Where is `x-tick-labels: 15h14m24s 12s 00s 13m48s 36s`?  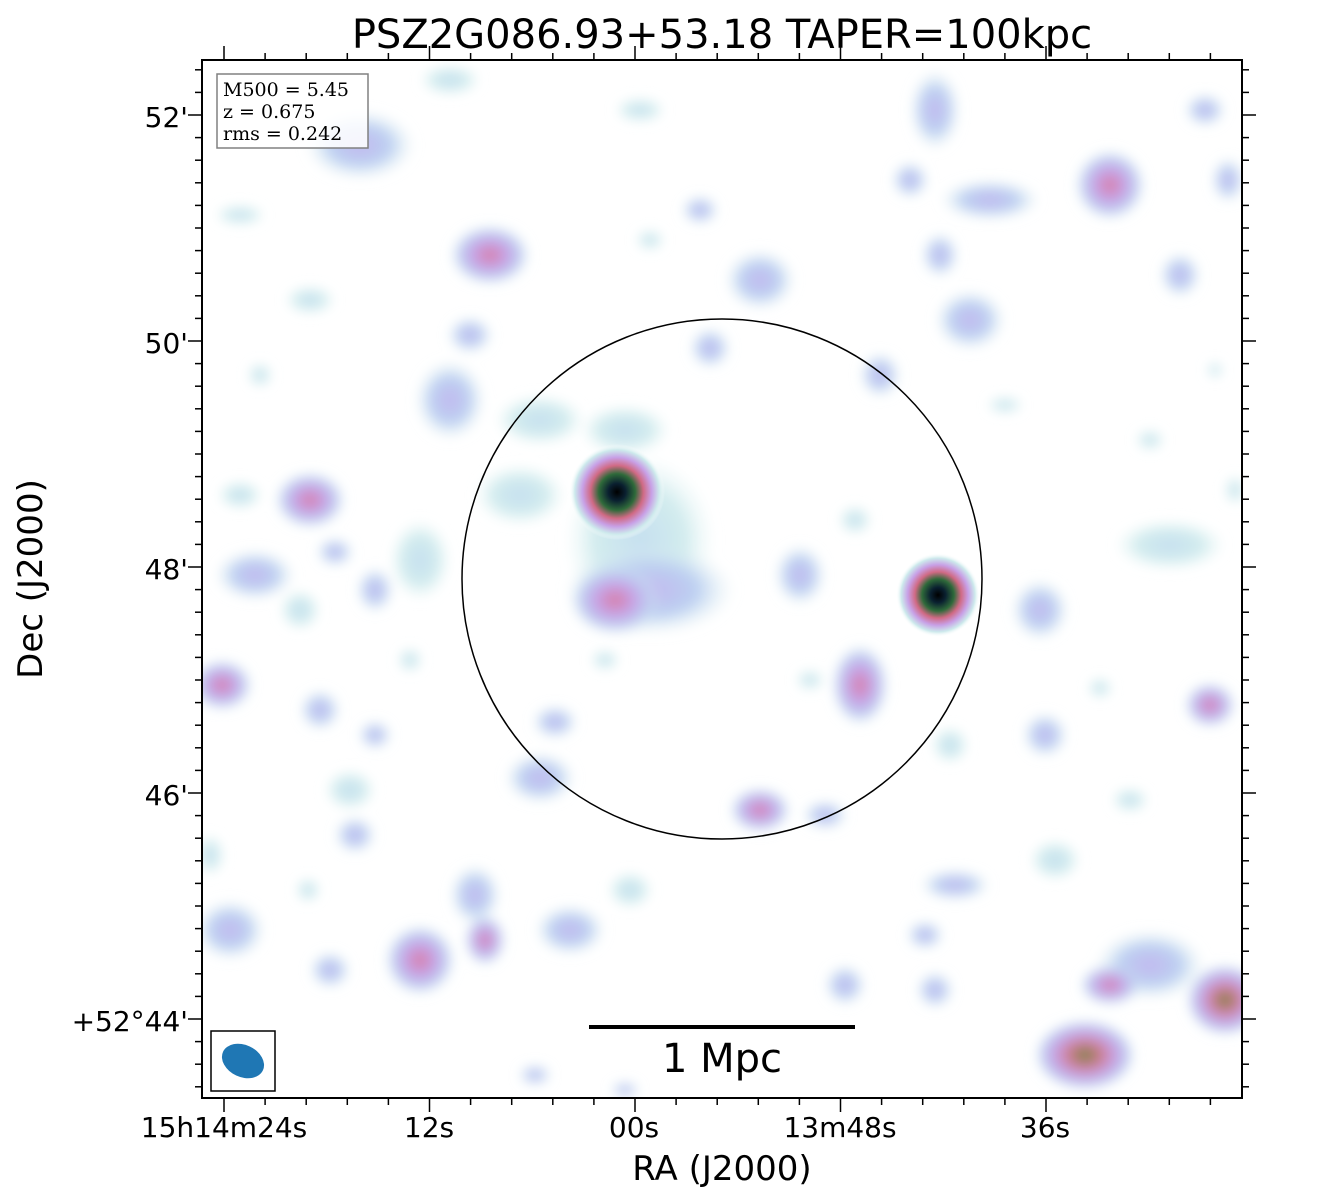
x-tick-labels: 15h14m24s 12s 00s 13m48s 36s is located at coordinates (605, 1127).